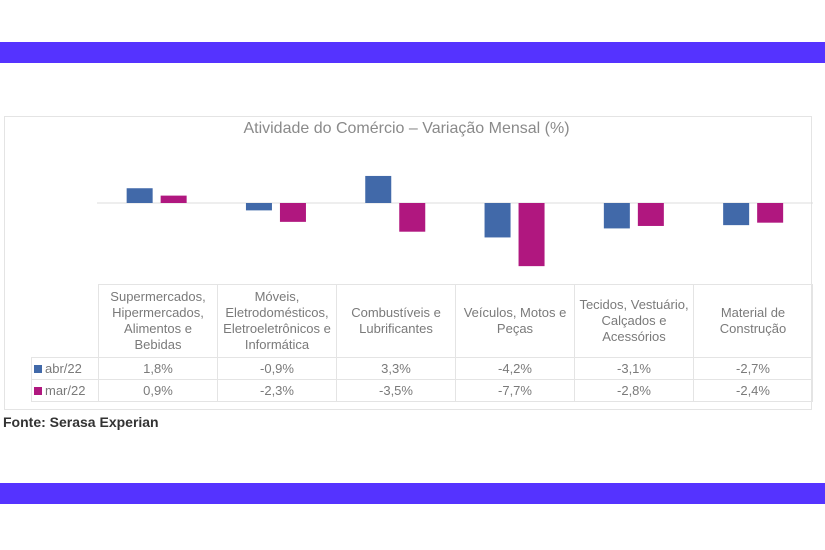 Image resolution: width=825 pixels, height=550 pixels. I want to click on source-note: Fonte: Serasa Experian, so click(81, 422).